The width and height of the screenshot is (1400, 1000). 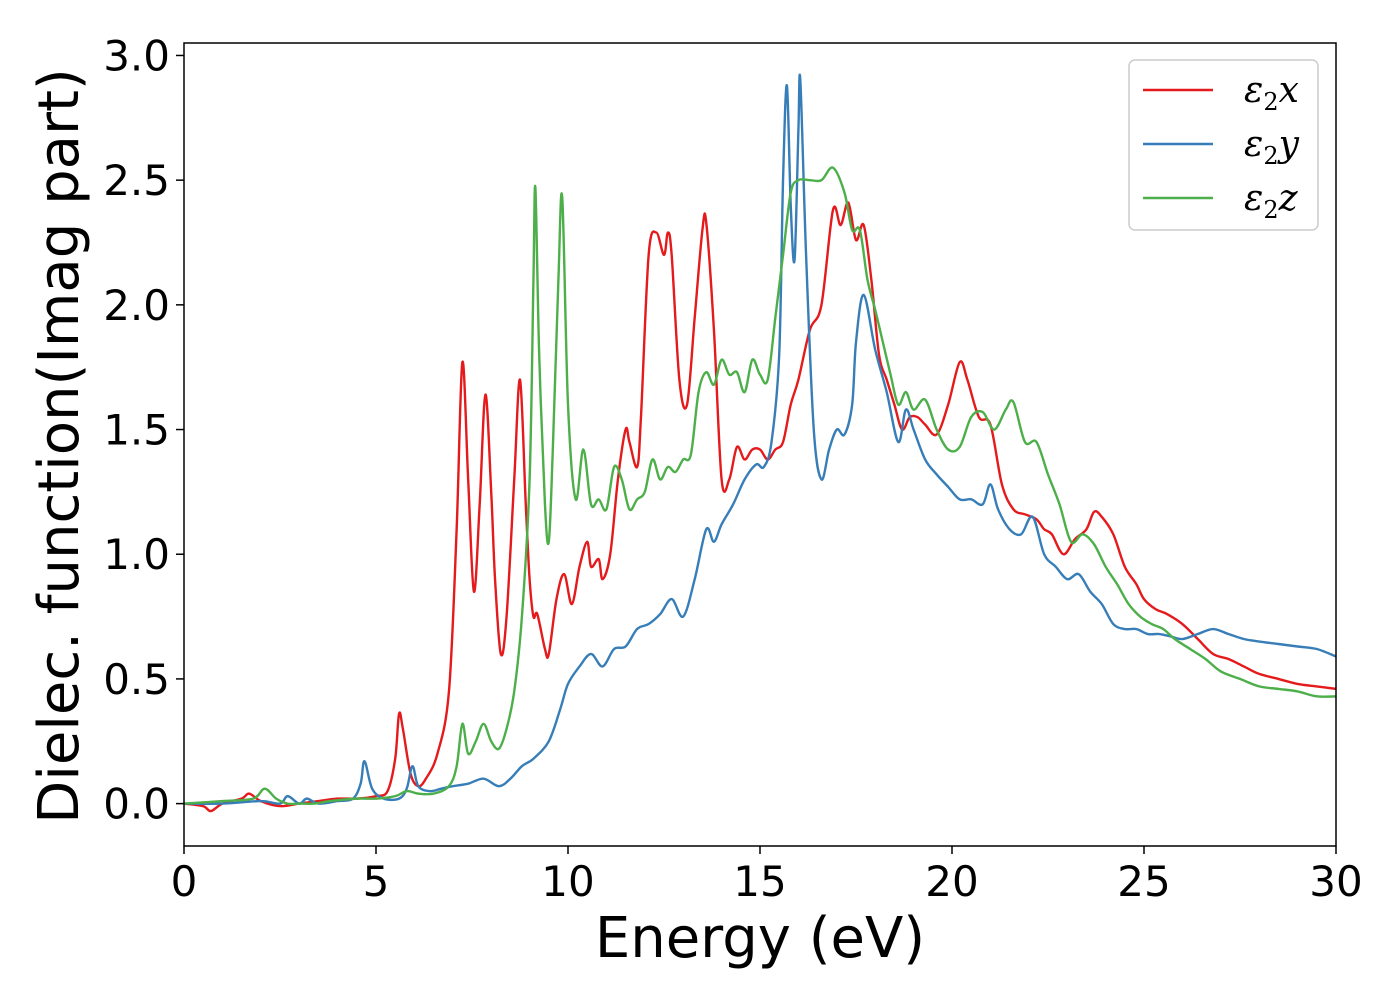 What do you see at coordinates (760, 938) in the screenshot?
I see `x-axis-label: Energy (eV)` at bounding box center [760, 938].